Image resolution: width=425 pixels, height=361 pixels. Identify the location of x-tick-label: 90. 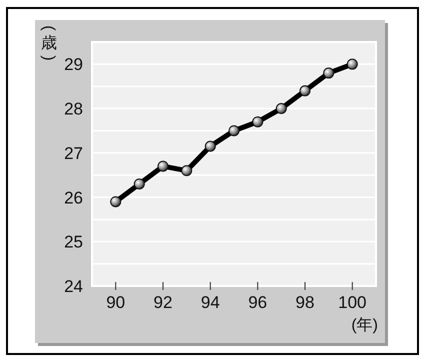
(116, 302).